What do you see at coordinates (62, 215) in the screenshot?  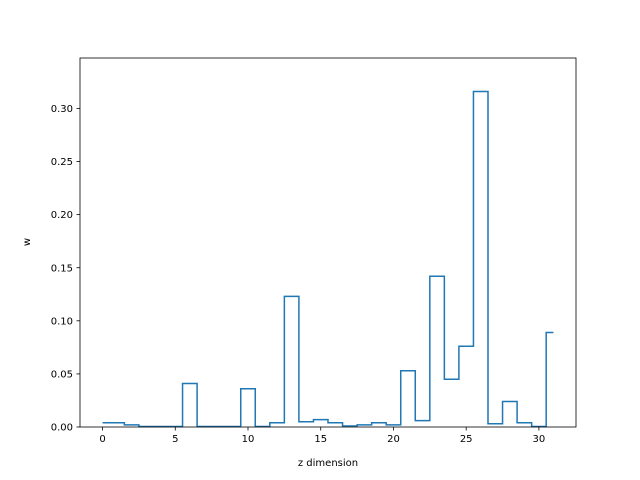 I see `y-tick-label-4: 0.20` at bounding box center [62, 215].